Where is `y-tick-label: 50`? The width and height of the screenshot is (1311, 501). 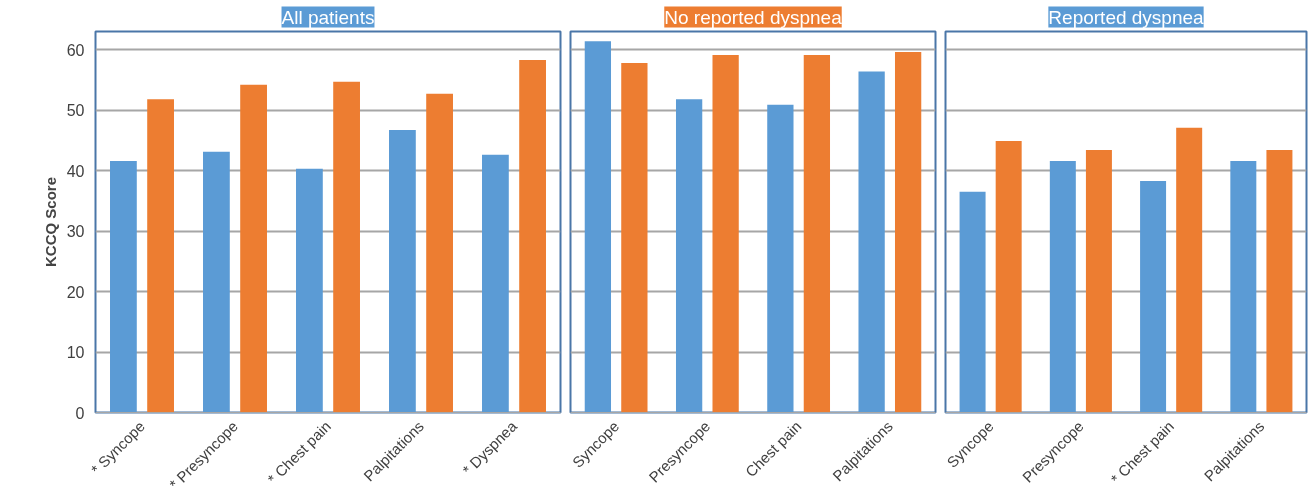 y-tick-label: 50 is located at coordinates (75, 111).